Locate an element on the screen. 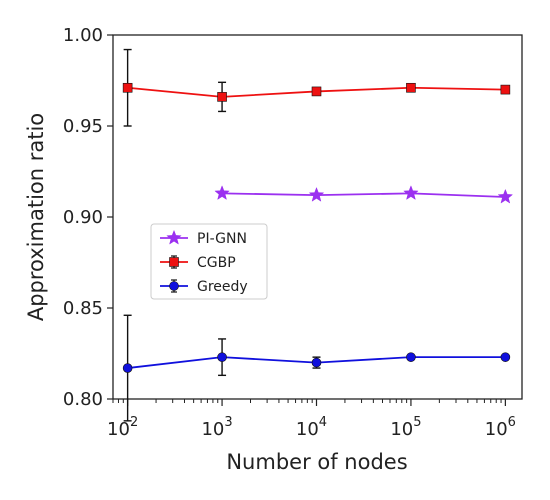  y-tick-label: 1.00 is located at coordinates (83, 35).